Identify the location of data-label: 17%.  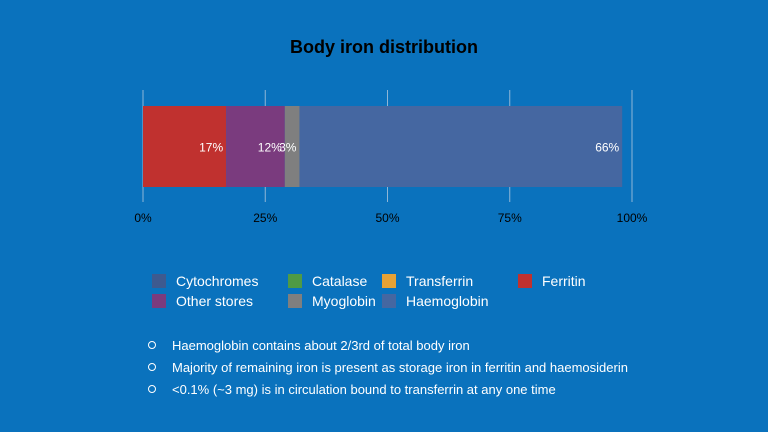
(211, 148).